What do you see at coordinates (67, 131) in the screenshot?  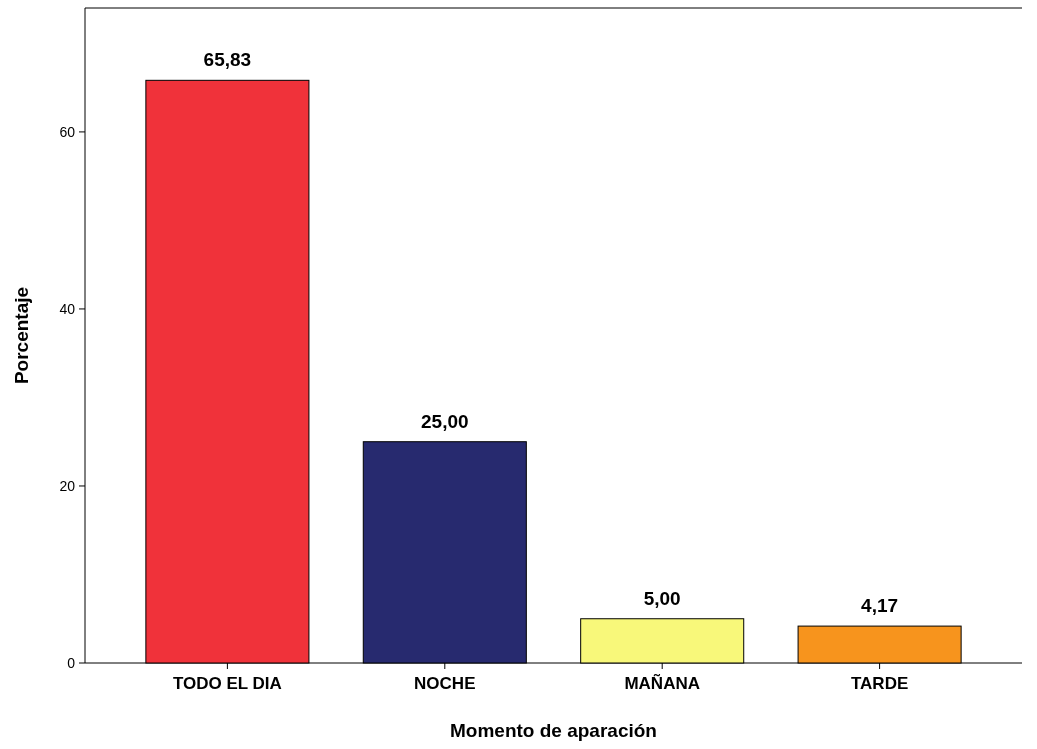 I see `y-tick-label: 60` at bounding box center [67, 131].